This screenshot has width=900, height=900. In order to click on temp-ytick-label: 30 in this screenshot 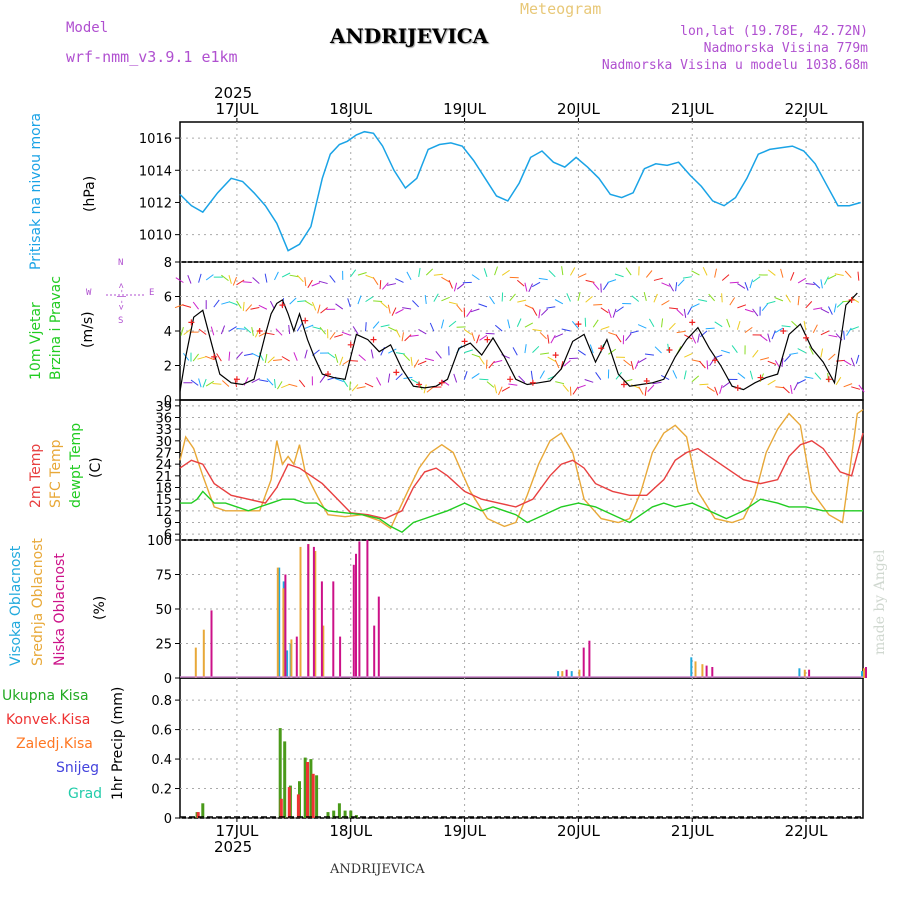, I will do `click(163, 442)`.